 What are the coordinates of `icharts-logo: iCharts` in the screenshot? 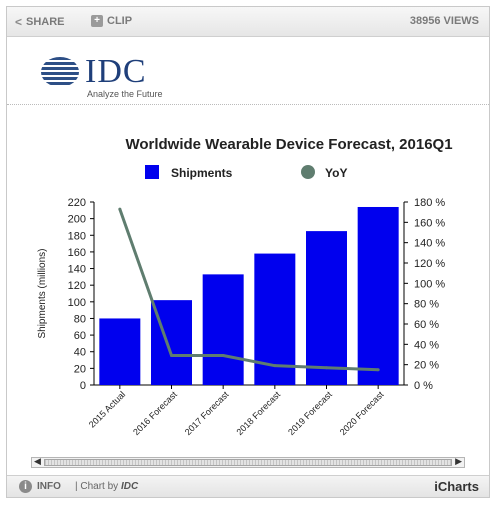 It's located at (456, 486).